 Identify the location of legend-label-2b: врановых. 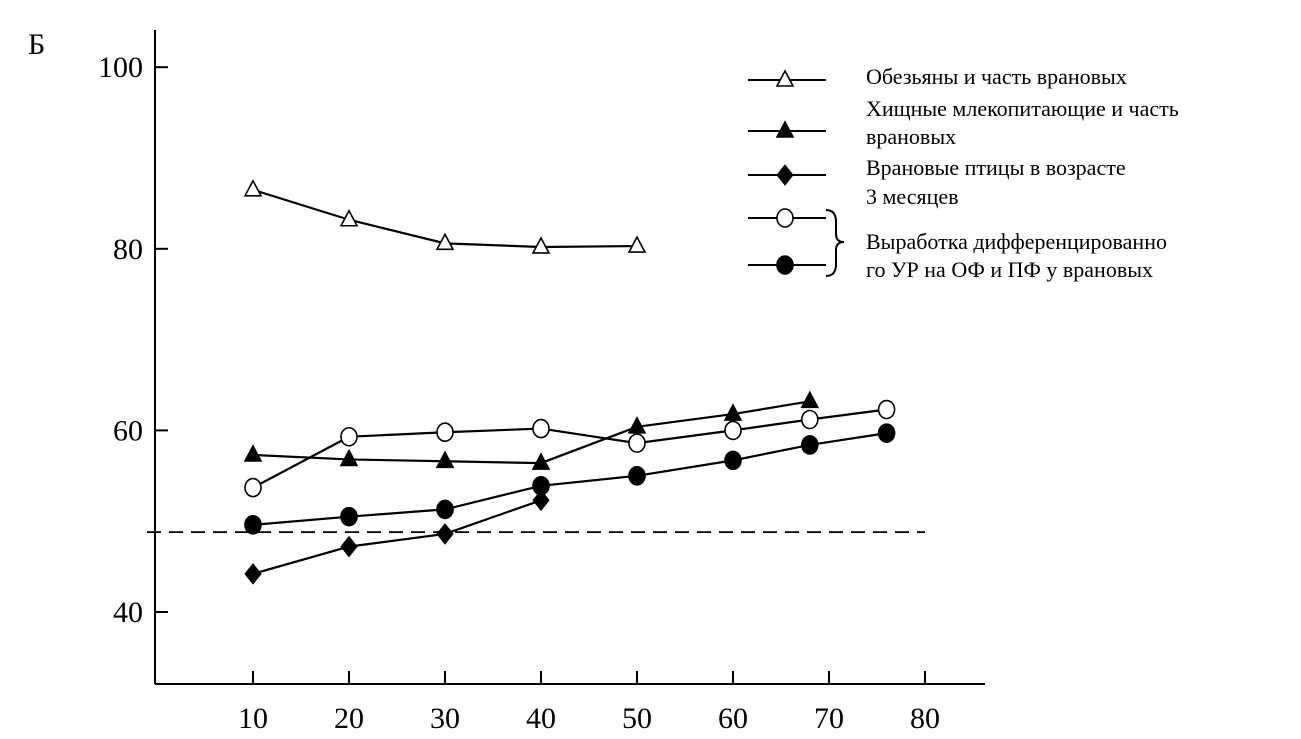
(911, 136).